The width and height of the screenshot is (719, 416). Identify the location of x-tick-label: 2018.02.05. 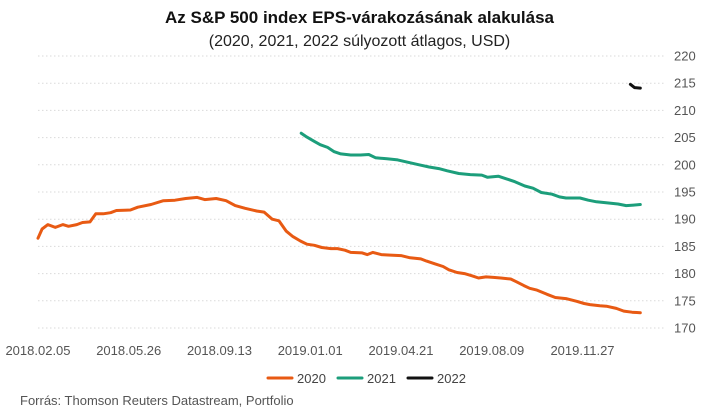
(37, 350).